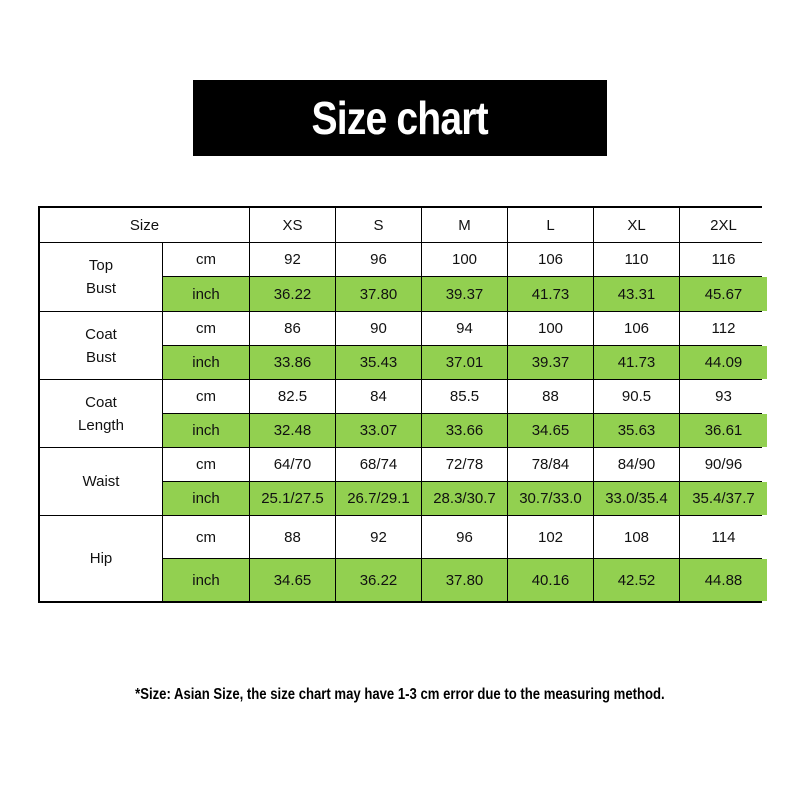 Image resolution: width=800 pixels, height=800 pixels. I want to click on value-cell: 35.43, so click(378, 362).